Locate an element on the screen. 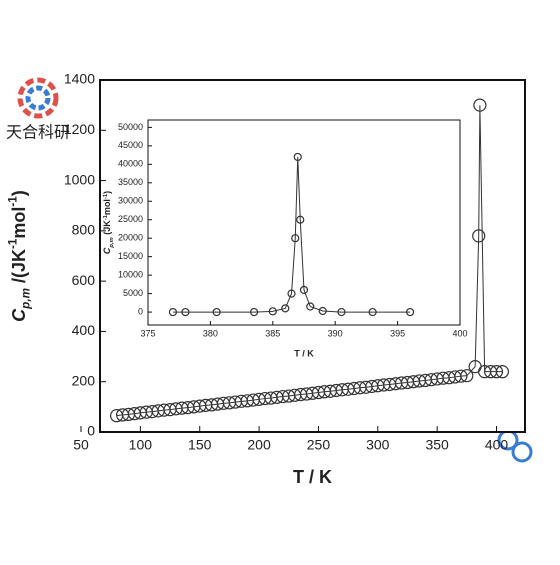 The height and width of the screenshot is (565, 560). x-tick-label: 350 is located at coordinates (437, 445).